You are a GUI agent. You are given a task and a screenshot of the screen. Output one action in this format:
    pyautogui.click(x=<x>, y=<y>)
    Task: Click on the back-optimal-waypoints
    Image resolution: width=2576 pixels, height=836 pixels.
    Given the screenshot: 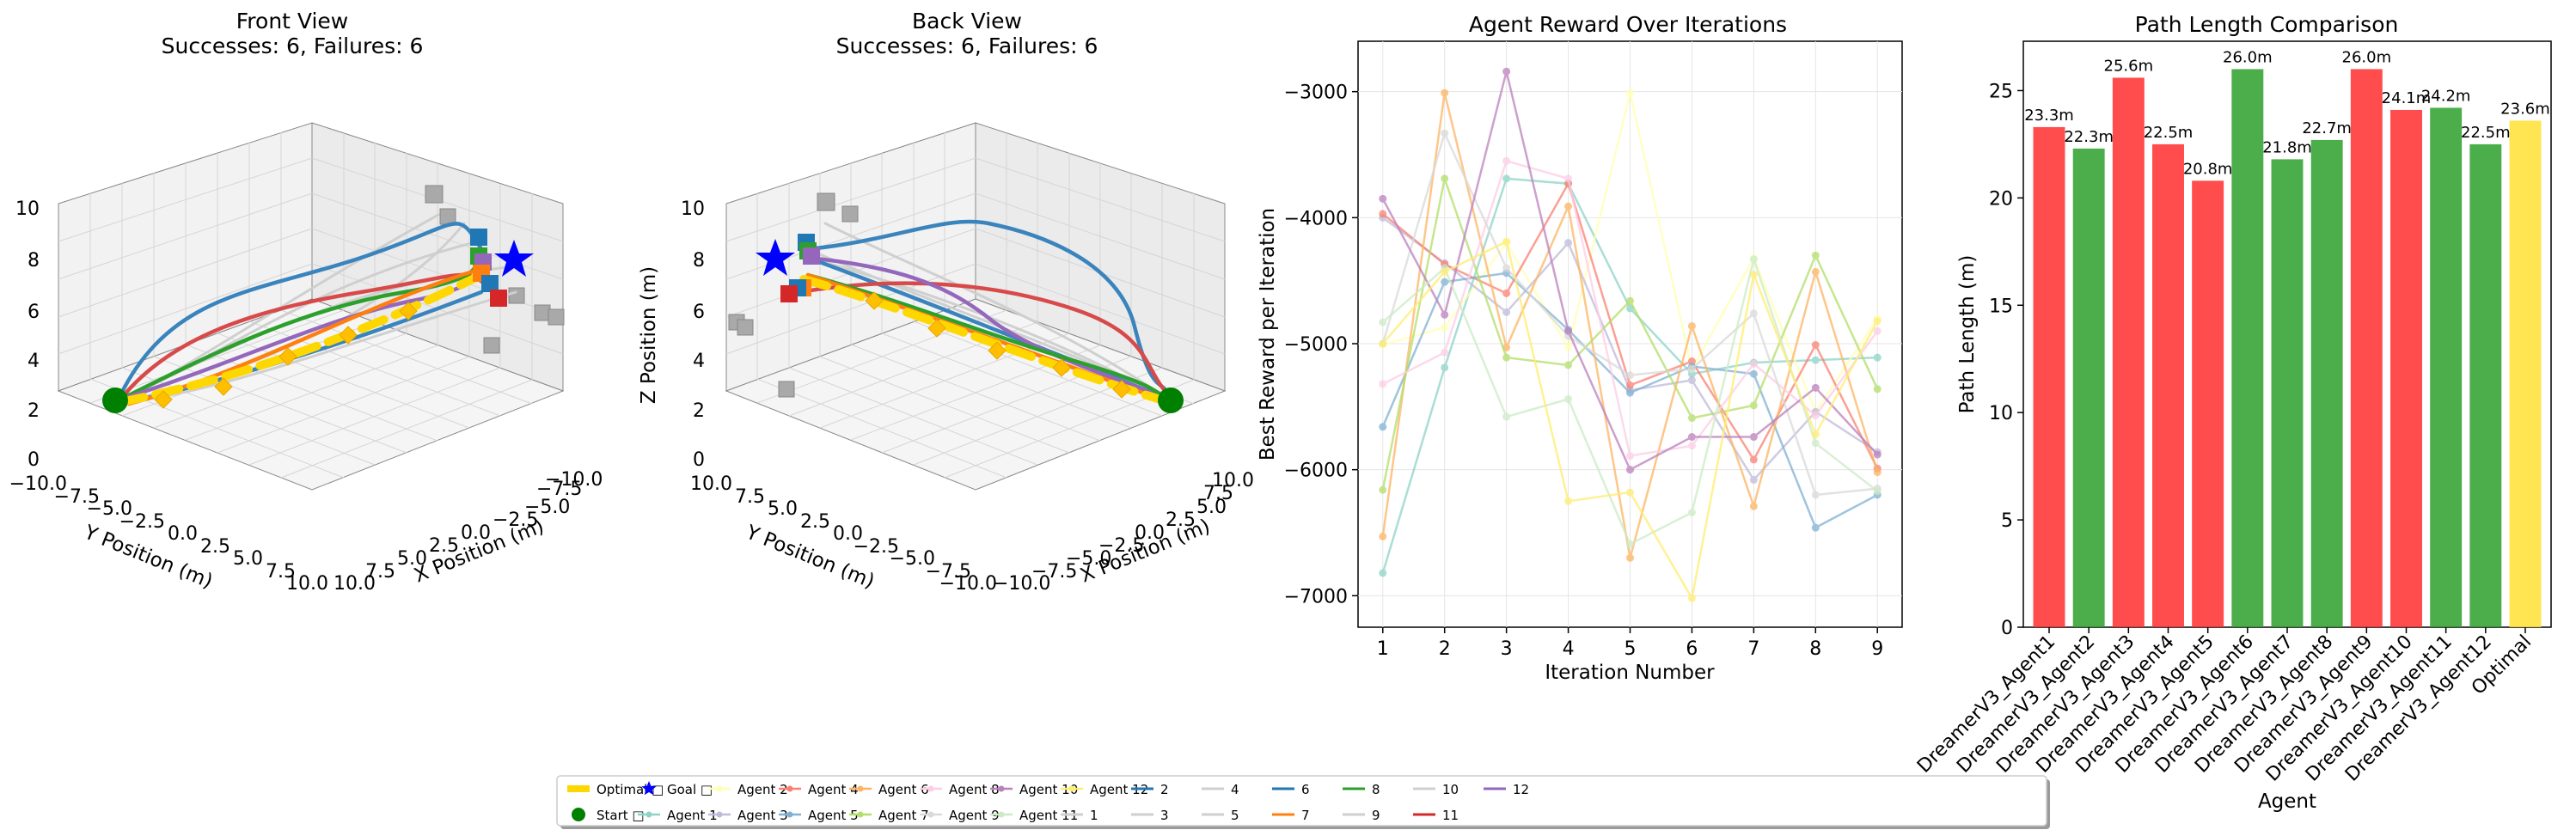 What is the action you would take?
    pyautogui.click(x=998, y=345)
    